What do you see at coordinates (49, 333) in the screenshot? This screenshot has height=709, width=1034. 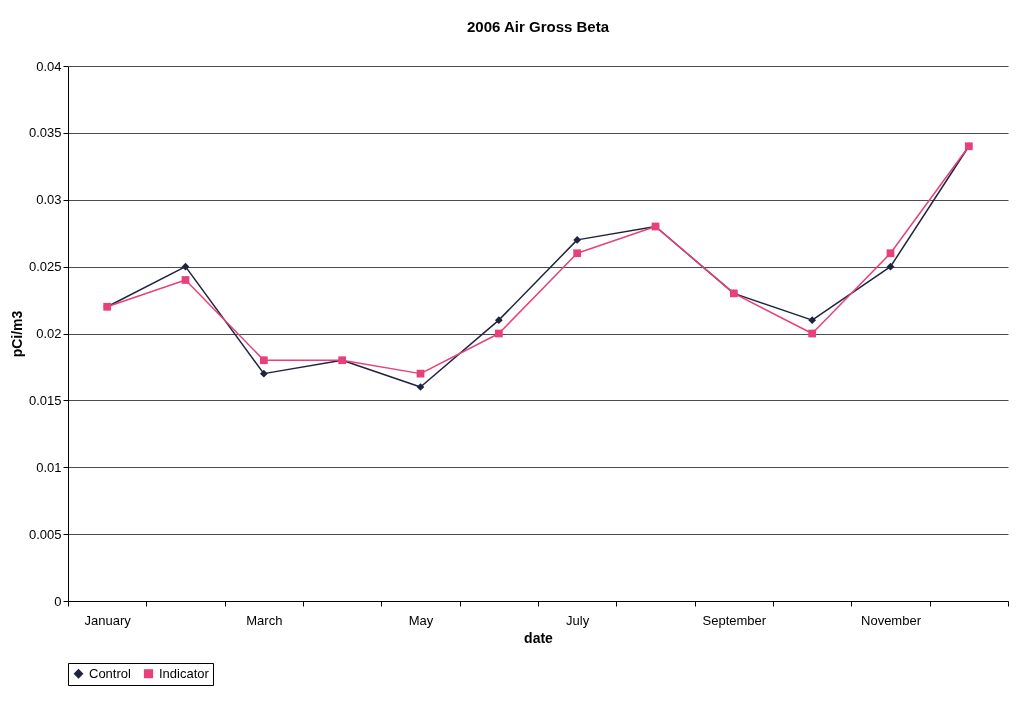 I see `y-tick-label: 0.02` at bounding box center [49, 333].